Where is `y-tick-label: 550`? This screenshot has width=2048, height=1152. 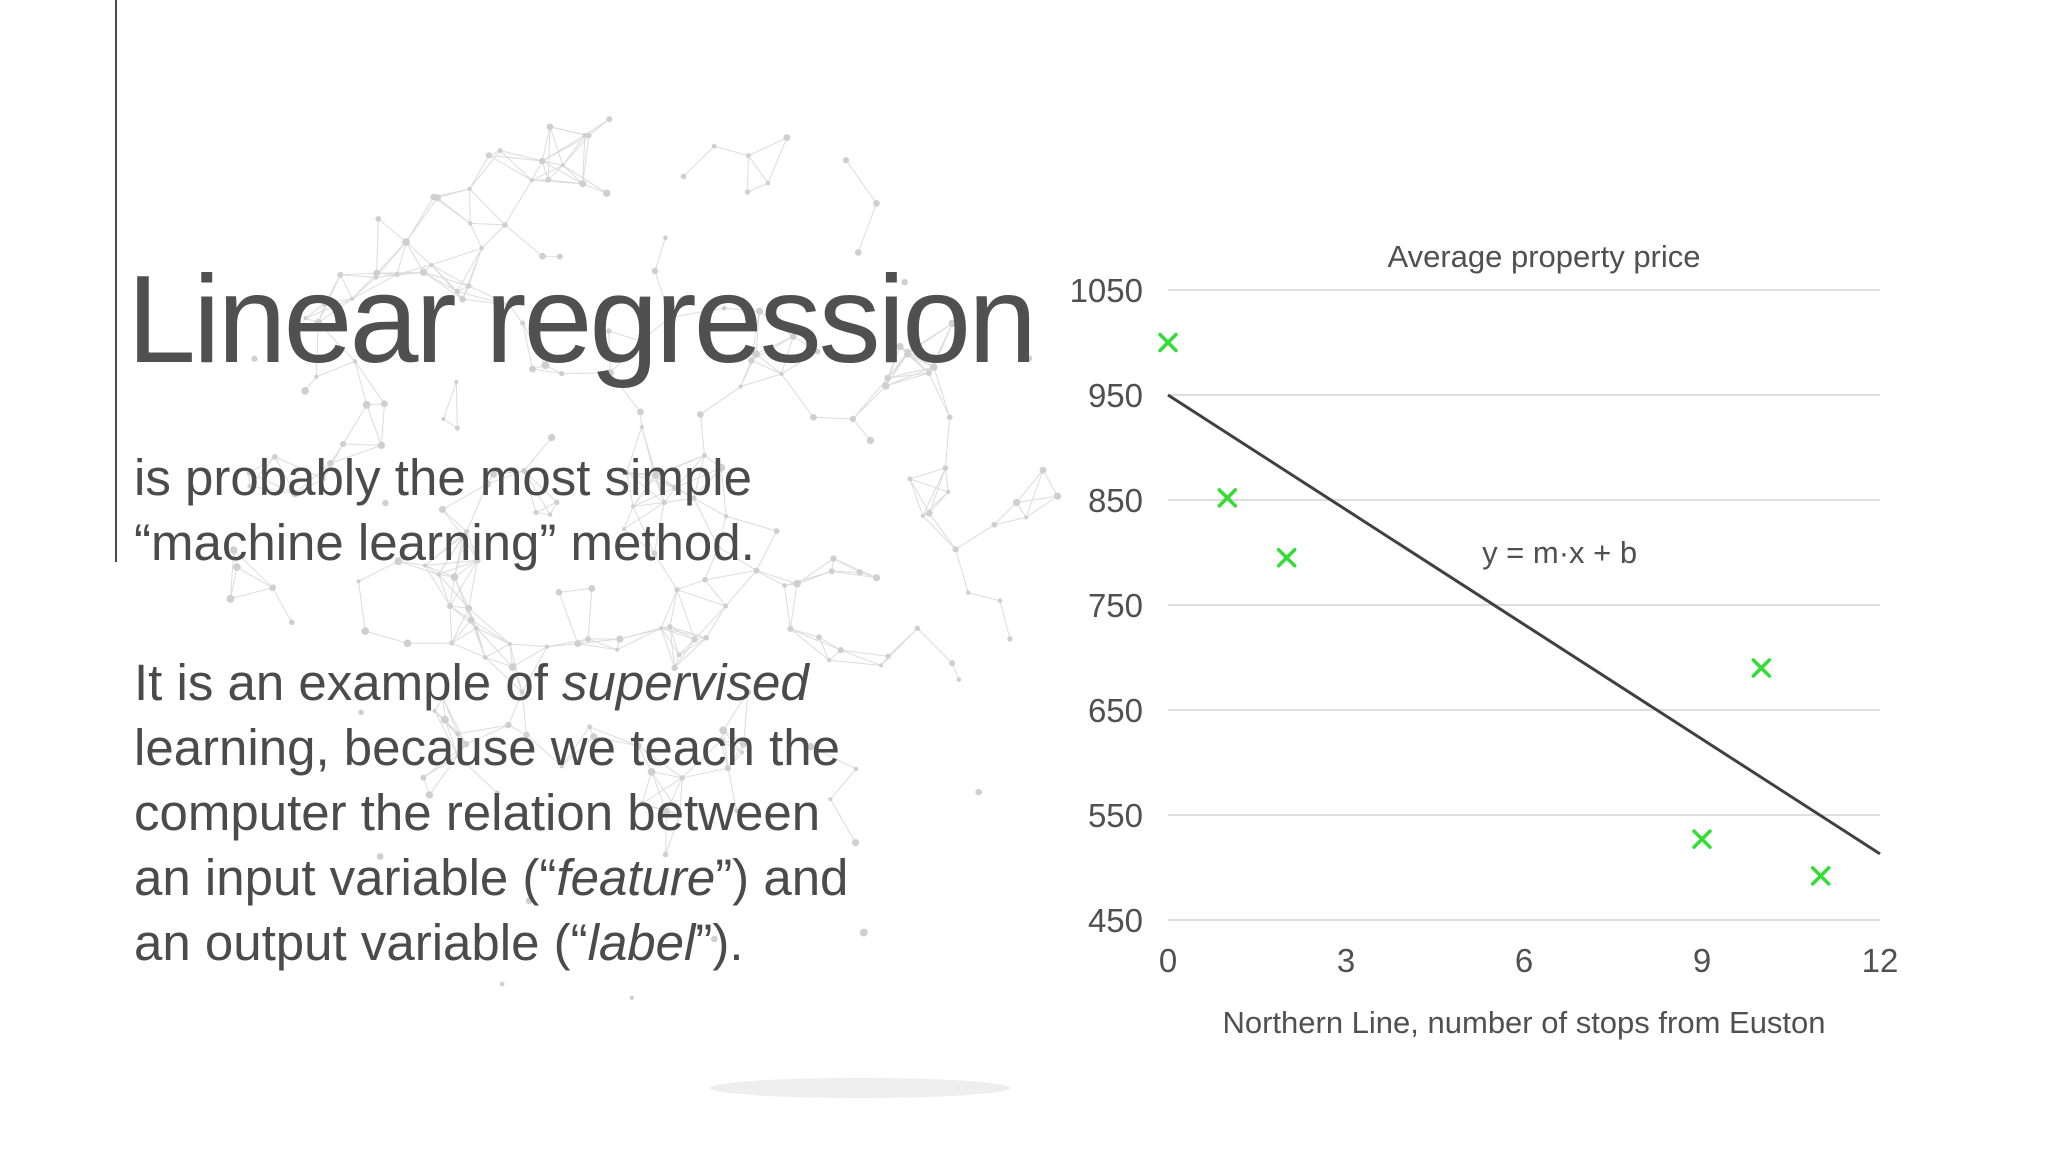
y-tick-label: 550 is located at coordinates (1115, 815).